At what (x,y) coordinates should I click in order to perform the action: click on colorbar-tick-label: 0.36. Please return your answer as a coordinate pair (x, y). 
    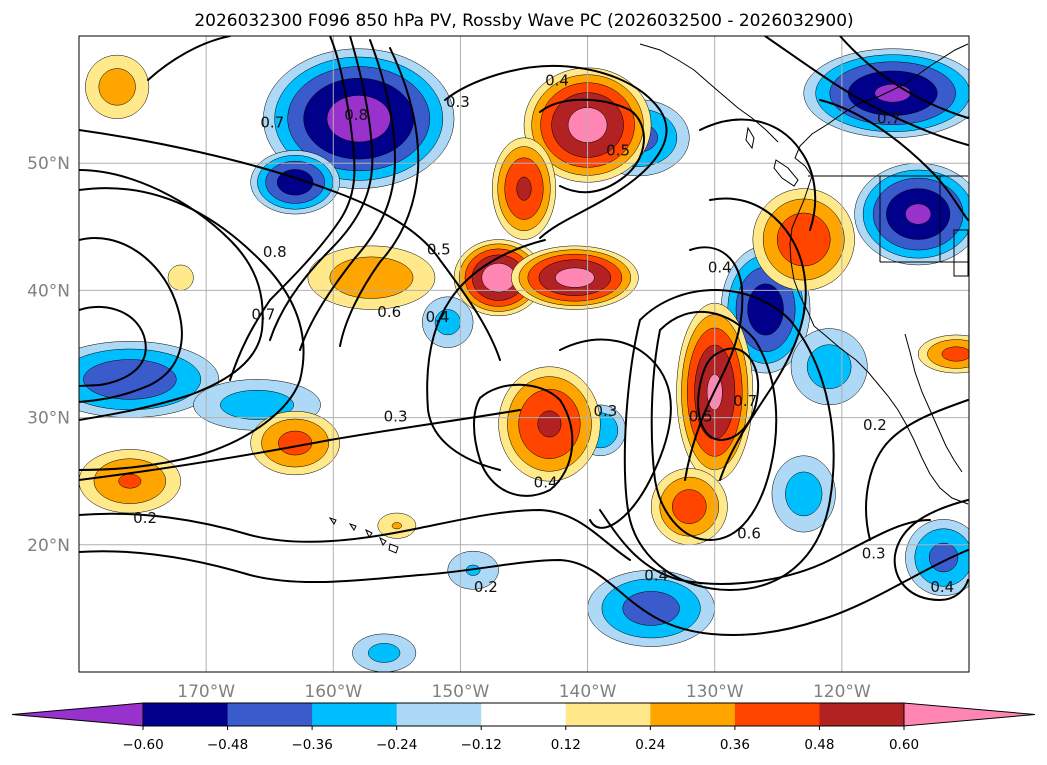
    Looking at the image, I should click on (735, 745).